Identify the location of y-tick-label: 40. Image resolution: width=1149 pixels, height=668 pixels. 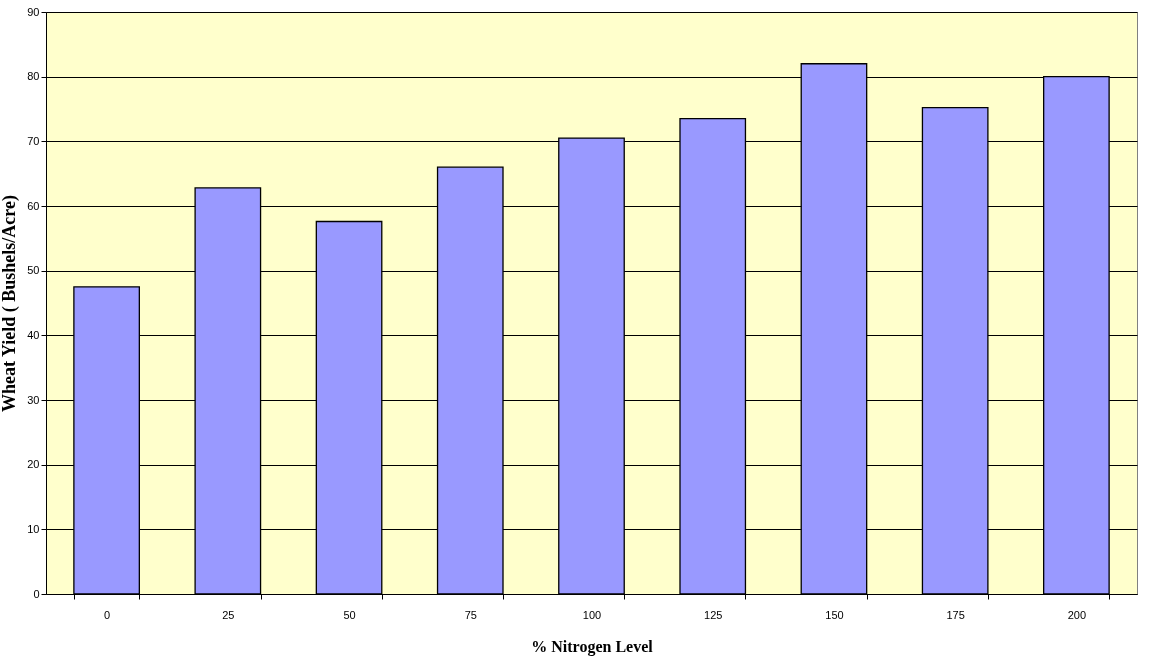
(33, 334).